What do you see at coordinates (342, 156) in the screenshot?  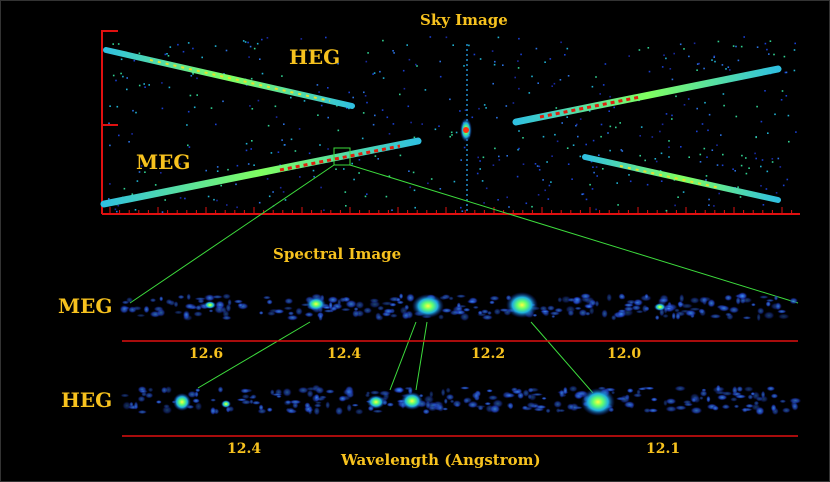 I see `zoom-region-box` at bounding box center [342, 156].